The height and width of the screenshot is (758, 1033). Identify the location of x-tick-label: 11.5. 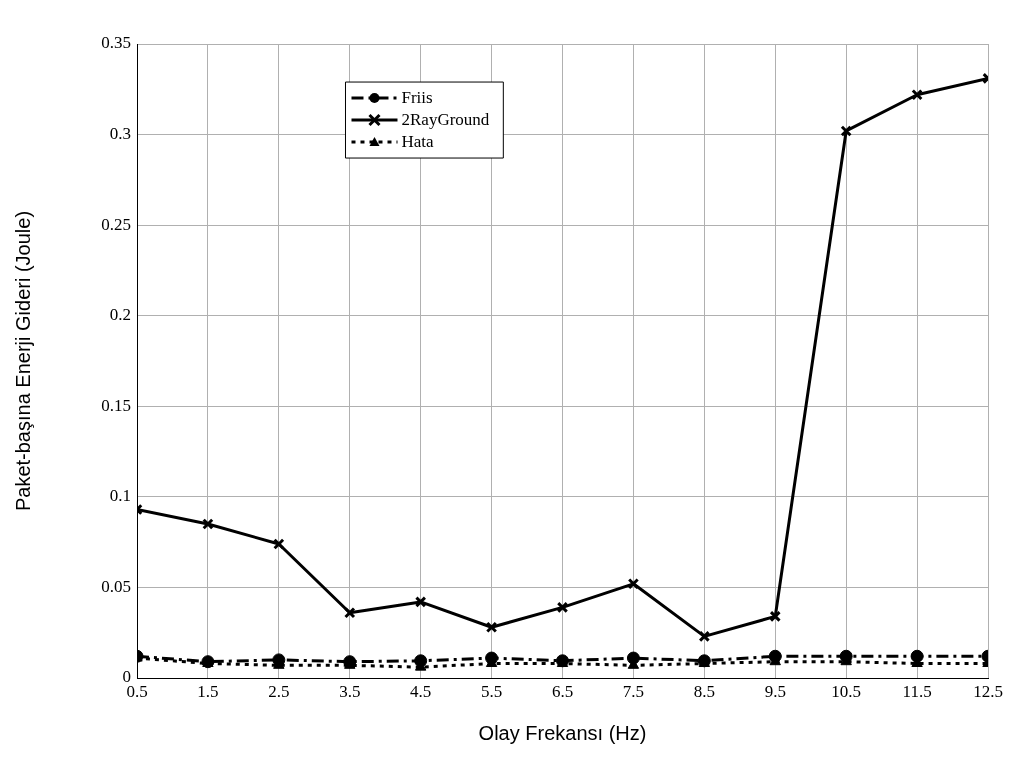
(917, 691).